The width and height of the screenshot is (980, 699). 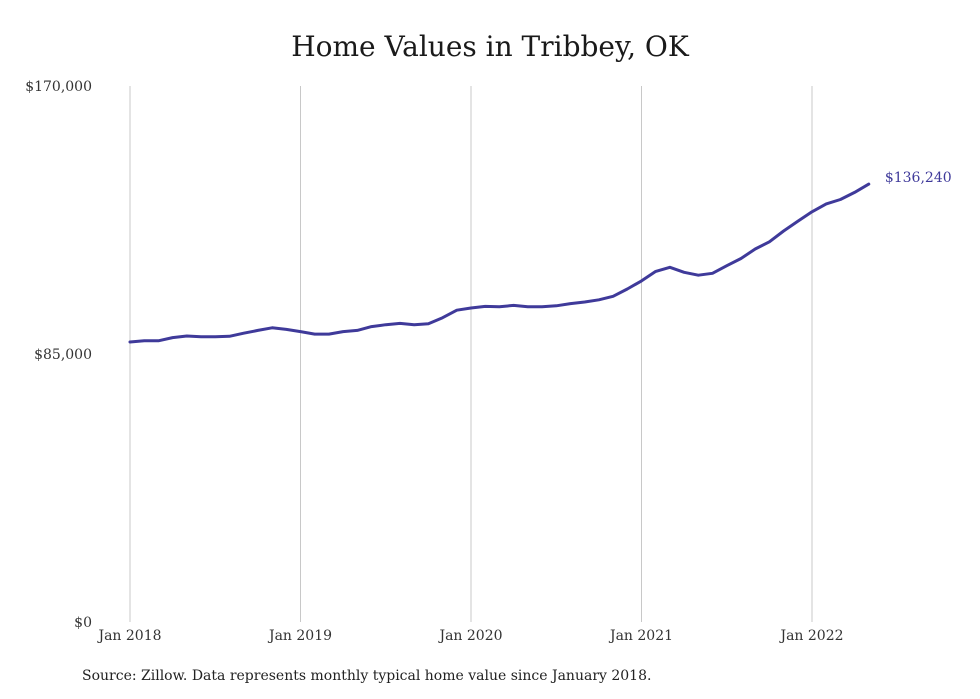 I want to click on end-value-label: $136,240, so click(x=918, y=178).